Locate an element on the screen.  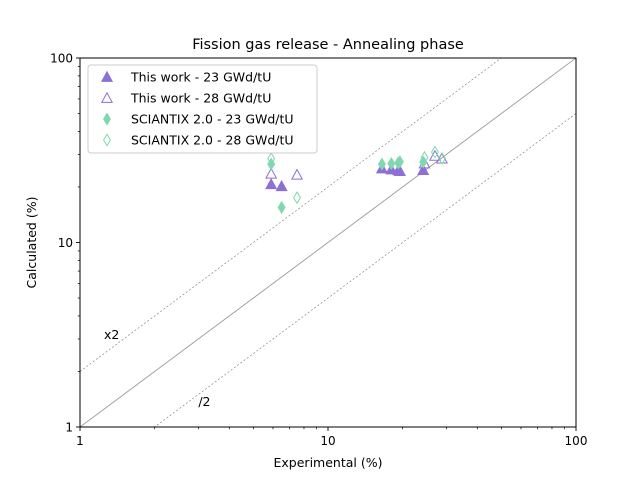
annotation-1: /2 is located at coordinates (204, 401).